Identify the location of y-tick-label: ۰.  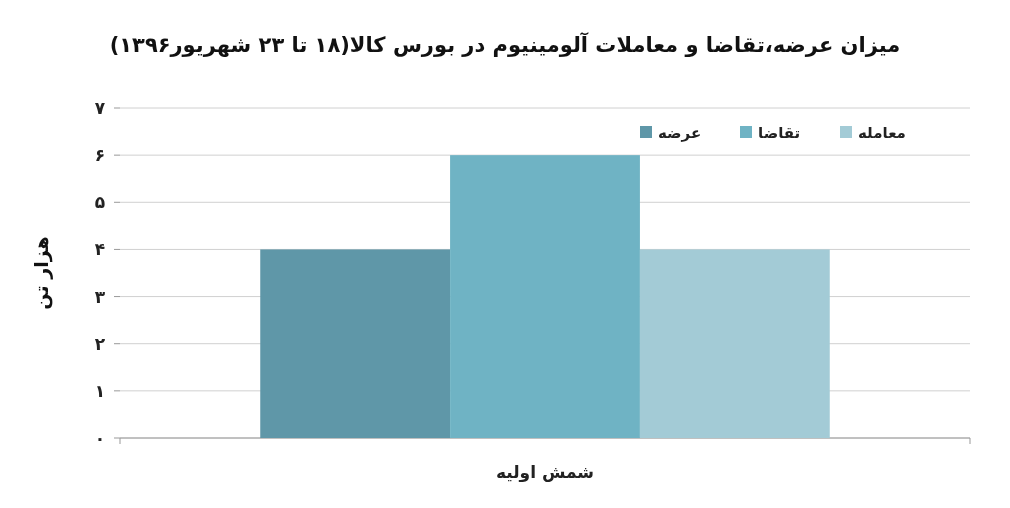
(100, 438).